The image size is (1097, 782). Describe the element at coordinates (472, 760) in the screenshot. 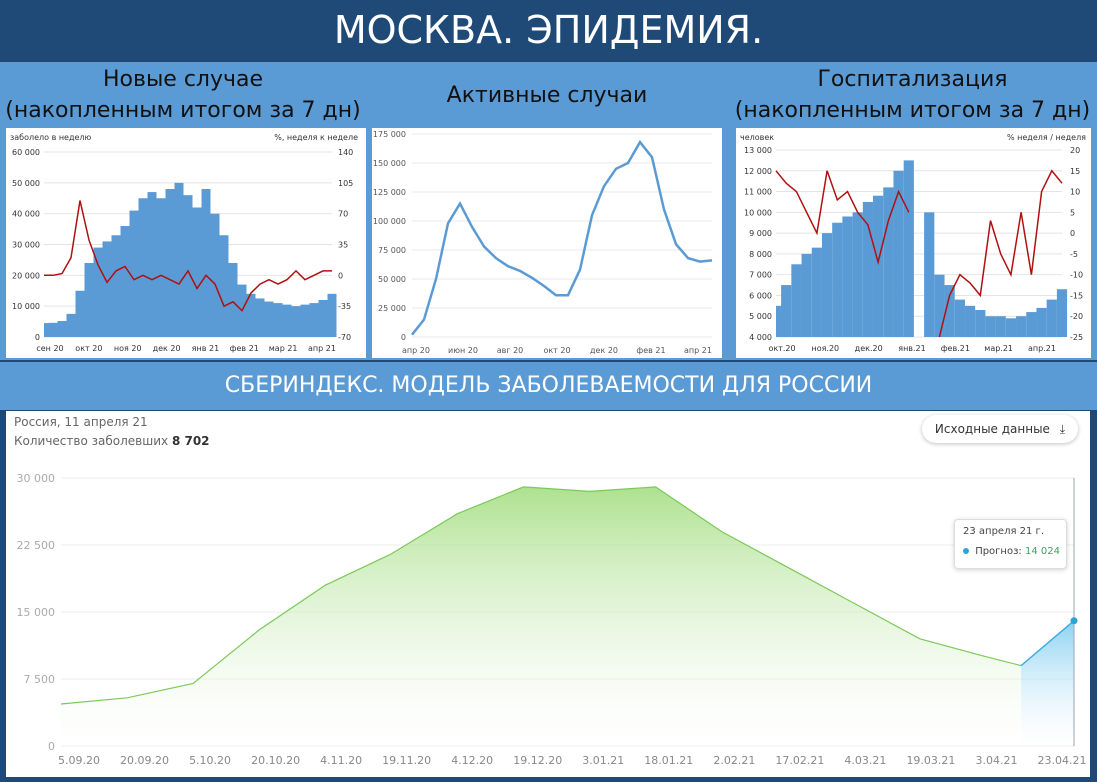

I see `x-tick-label: 4.12.20` at that location.